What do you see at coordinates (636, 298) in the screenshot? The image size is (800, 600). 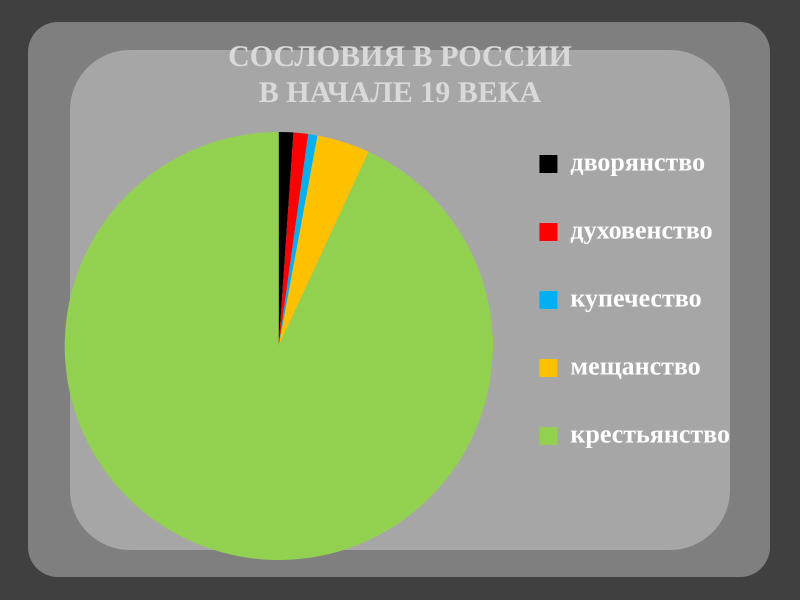 I see `legend-label: купечество` at bounding box center [636, 298].